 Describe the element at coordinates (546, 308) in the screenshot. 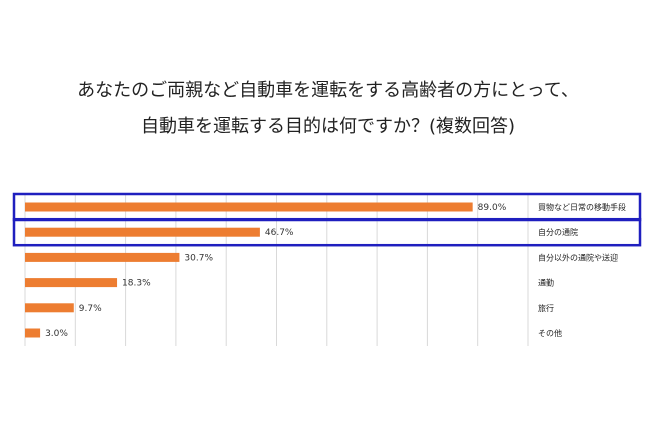

I see `category-label-5: 旅行` at that location.